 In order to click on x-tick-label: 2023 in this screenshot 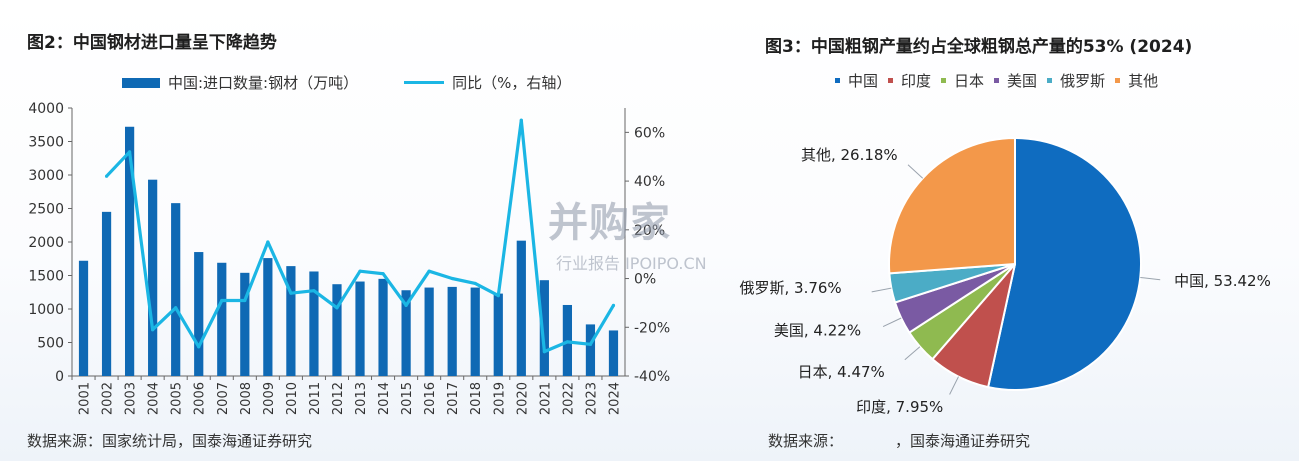, I will do `click(591, 398)`.